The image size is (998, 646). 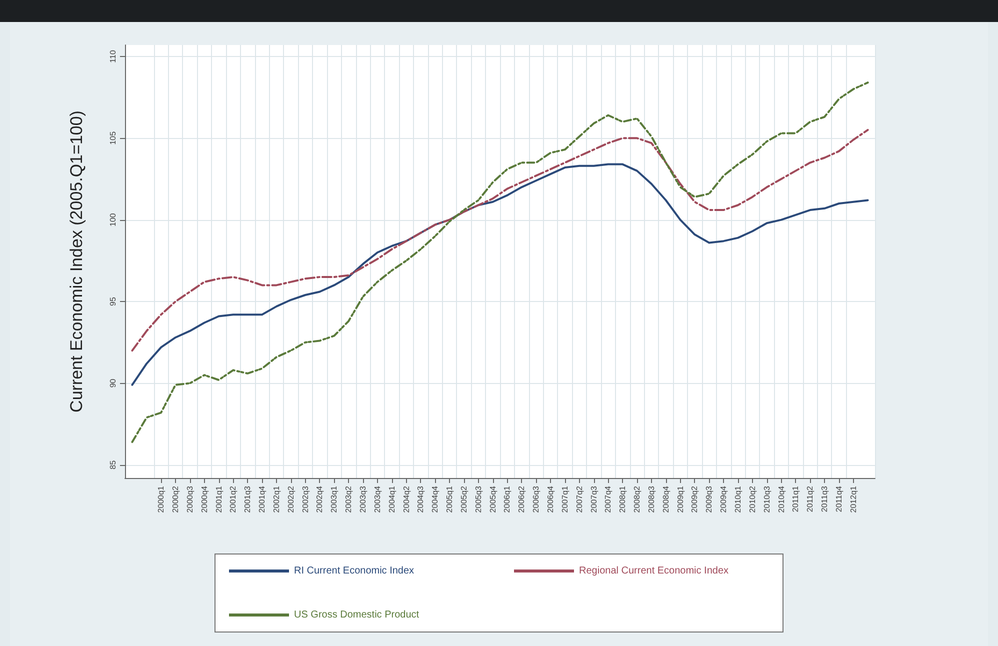 What do you see at coordinates (795, 498) in the screenshot?
I see `x-tick-label: 2011q1` at bounding box center [795, 498].